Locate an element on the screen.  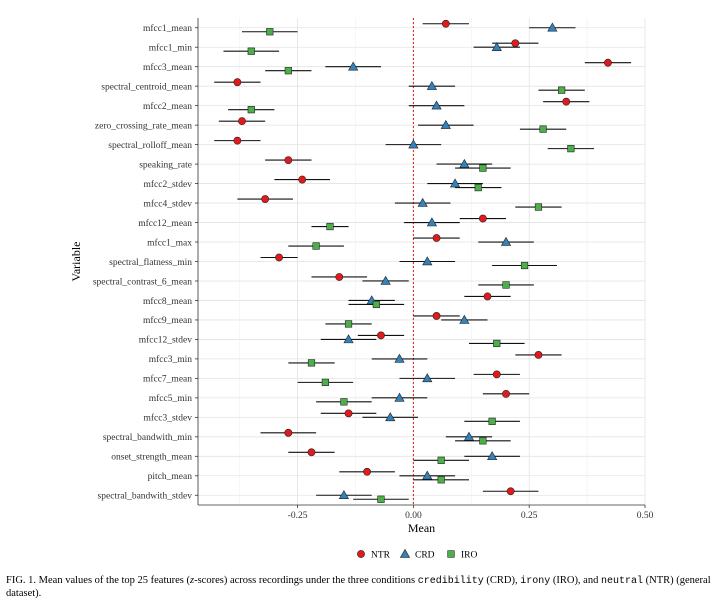
caption-text-5: (NTR) (general dataset). is located at coordinates (358, 587).